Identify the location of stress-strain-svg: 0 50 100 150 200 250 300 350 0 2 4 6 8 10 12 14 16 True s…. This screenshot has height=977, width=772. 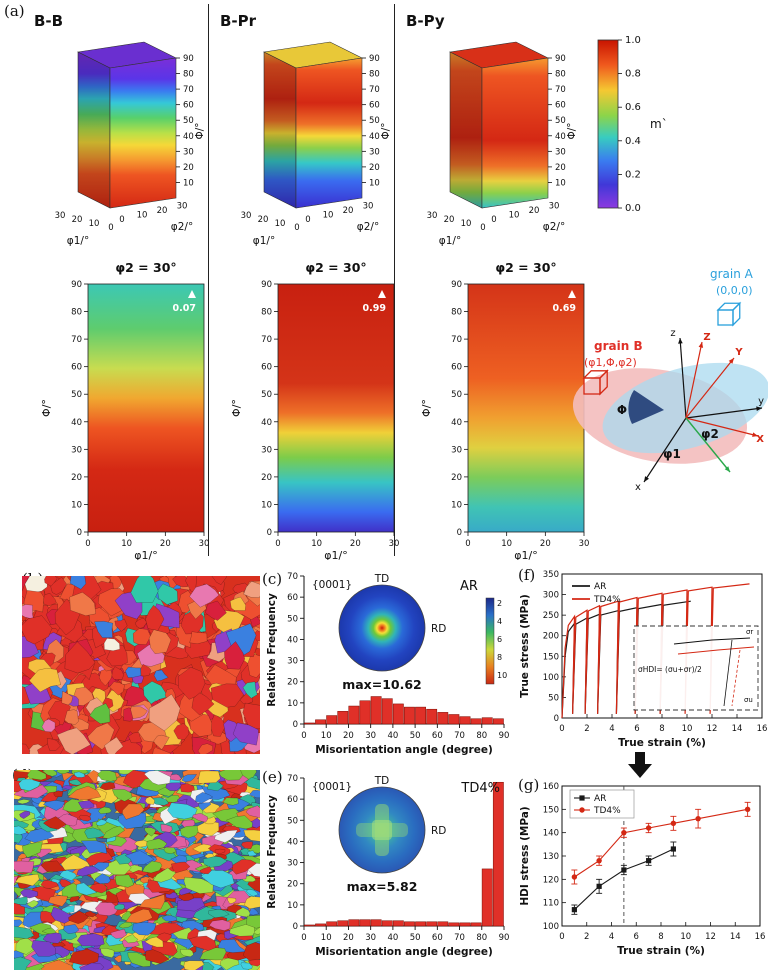
(643, 659).